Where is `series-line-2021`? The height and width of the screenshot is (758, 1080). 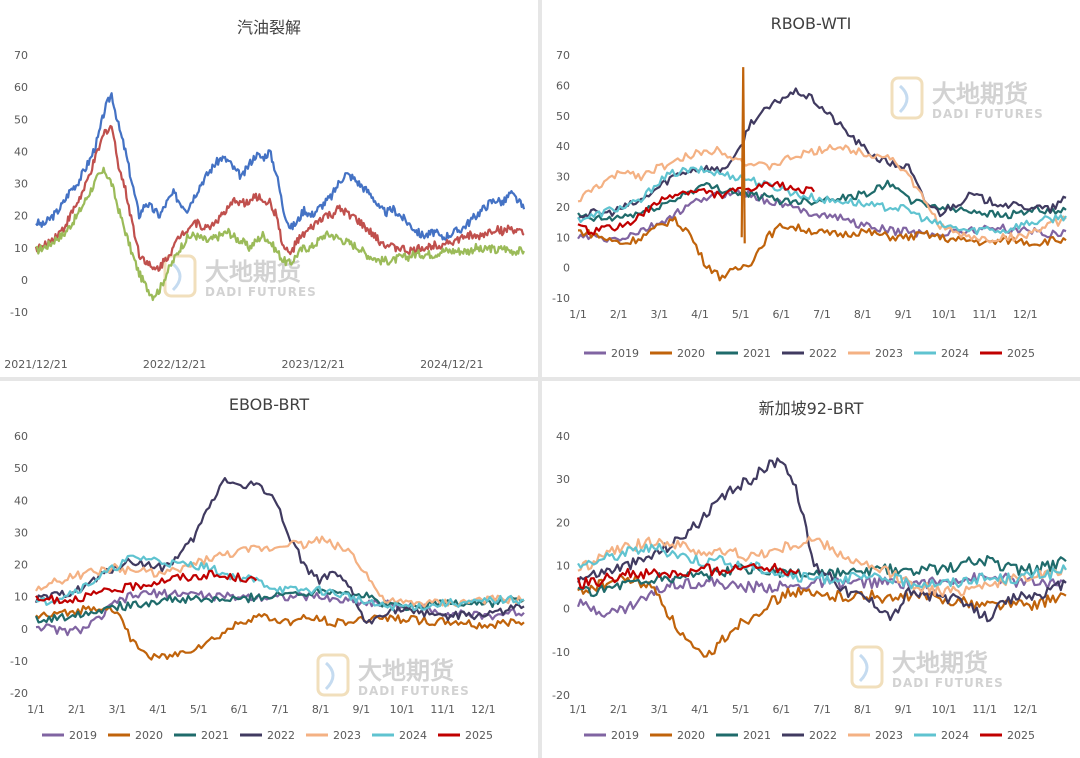 series-line-2021 is located at coordinates (822, 576).